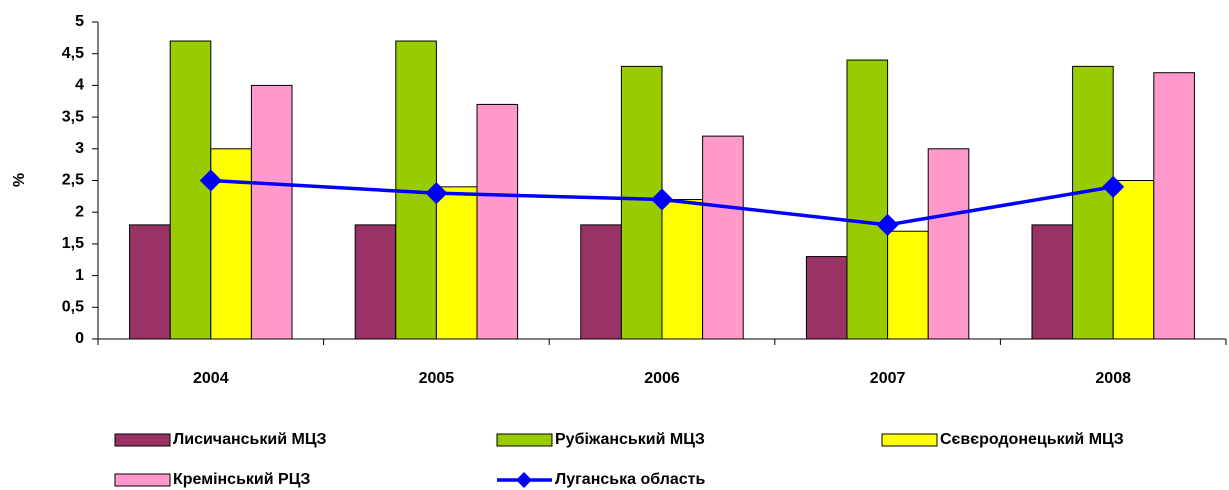 Image resolution: width=1229 pixels, height=490 pixels. I want to click on y-tick-label: 0,5, so click(73, 307).